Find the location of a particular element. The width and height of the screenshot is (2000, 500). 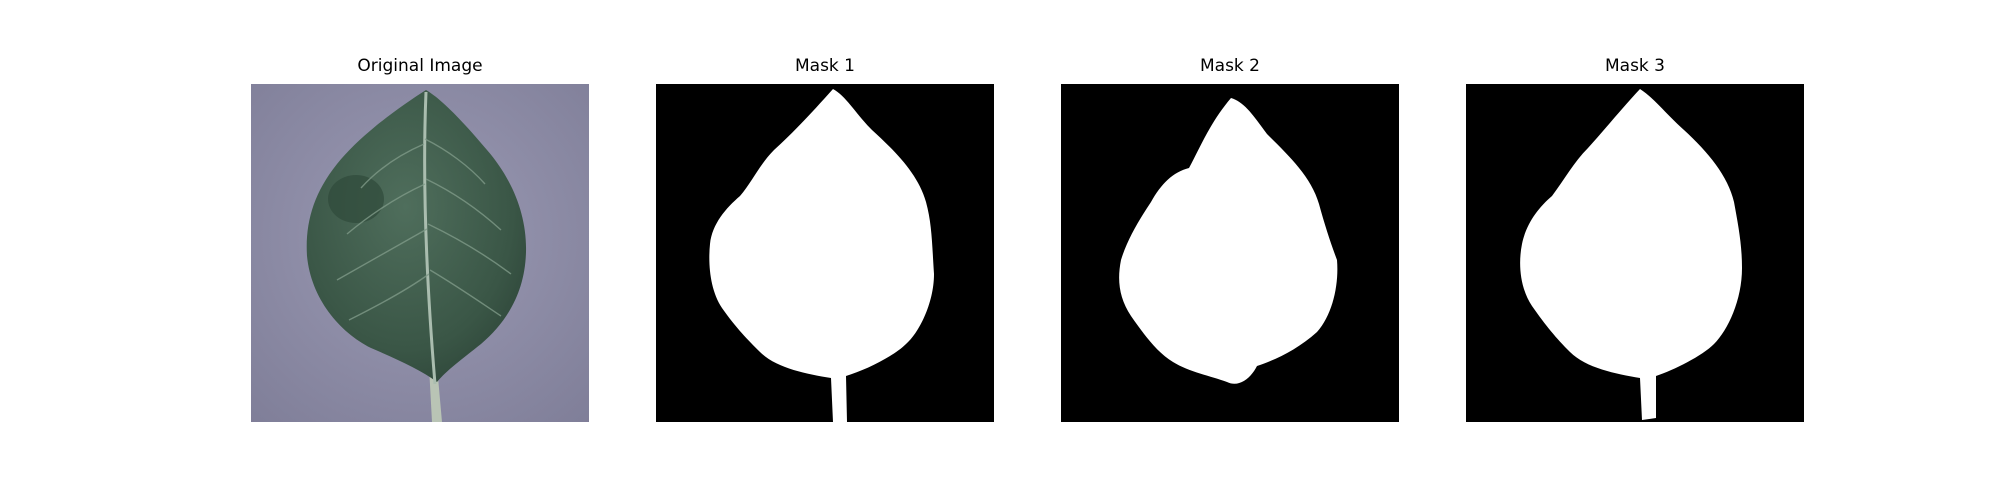

mask-1-panel: Mask 1 is located at coordinates (825, 239).